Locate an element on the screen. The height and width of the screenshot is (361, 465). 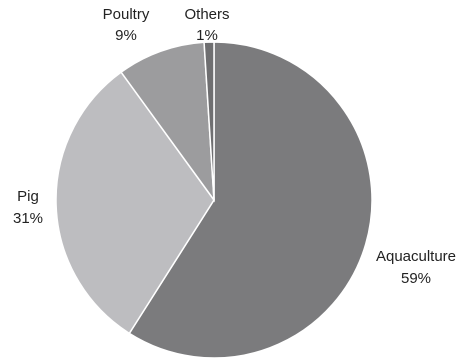
value-aquaculture: 59% is located at coordinates (416, 278).